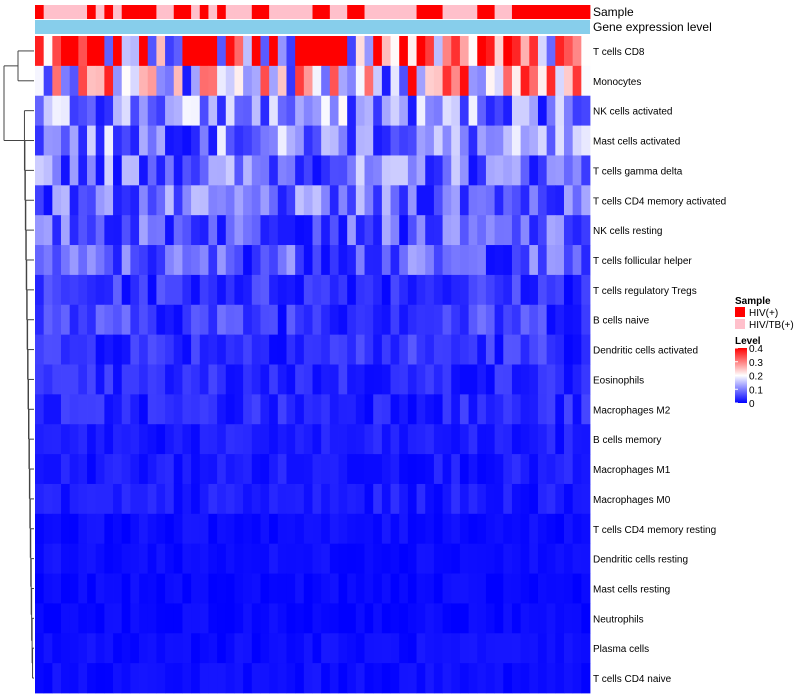  Describe the element at coordinates (312, 27) in the screenshot. I see `gene-expression-annotation-bar` at that location.